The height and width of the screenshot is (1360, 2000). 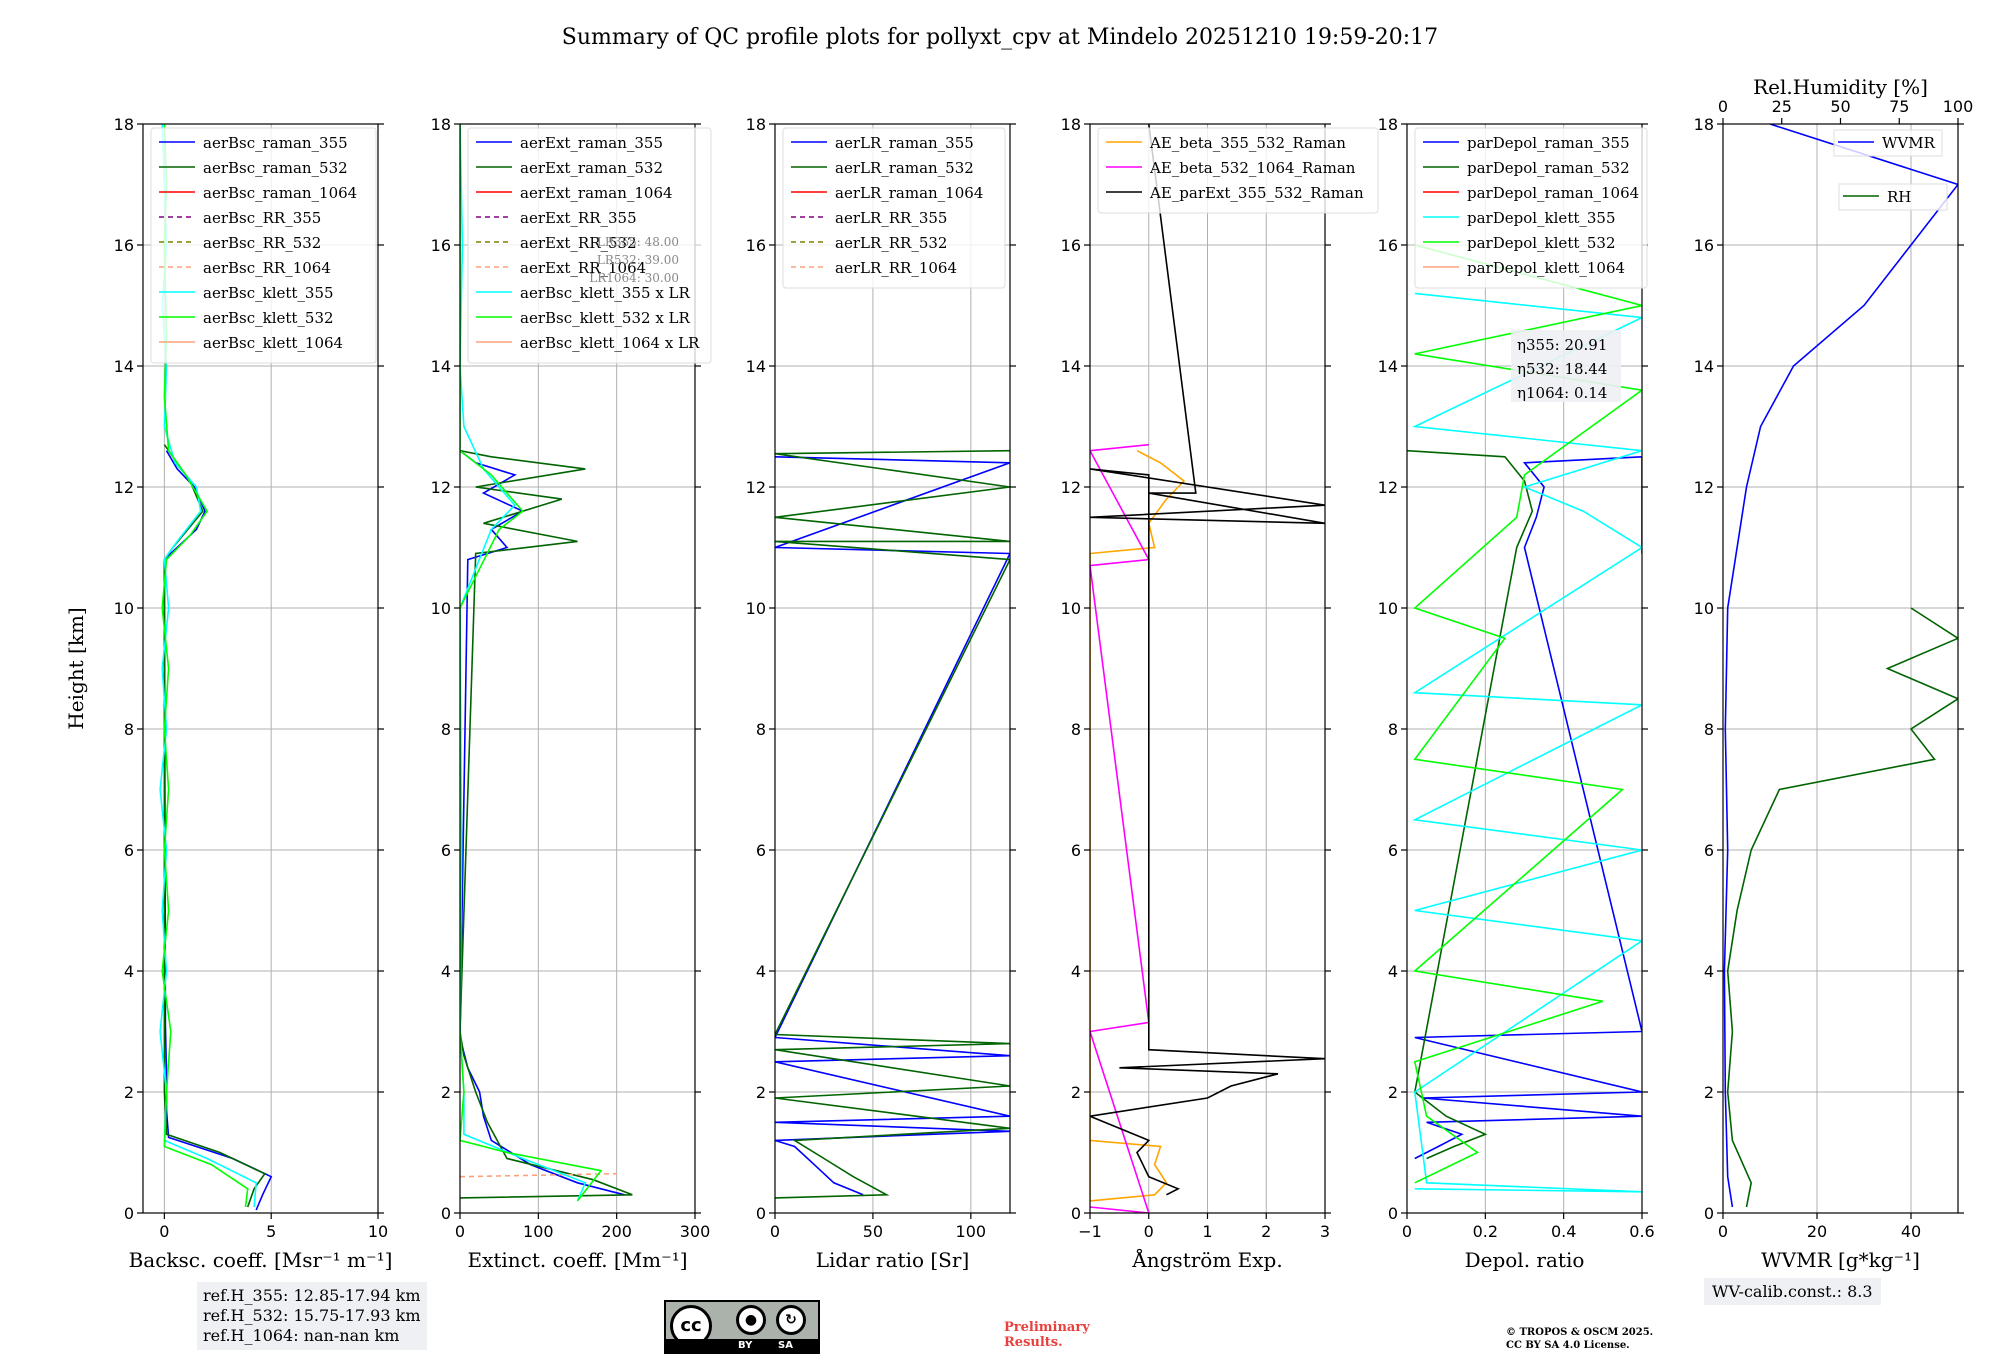 What do you see at coordinates (1709, 1213) in the screenshot?
I see `y-tick-label-wv: 0` at bounding box center [1709, 1213].